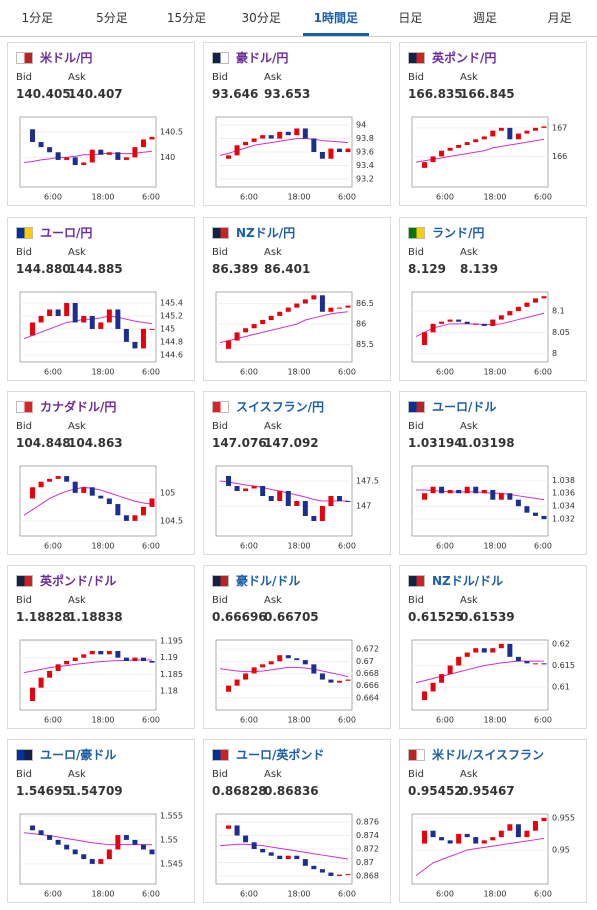  What do you see at coordinates (66, 58) in the screenshot?
I see `pair-title: 米ドル/円` at bounding box center [66, 58].